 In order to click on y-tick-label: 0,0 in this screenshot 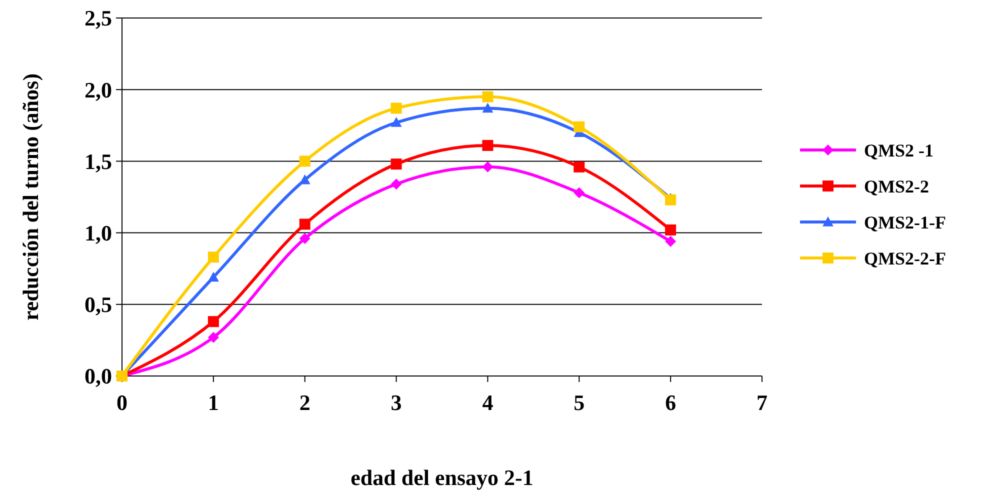, I will do `click(98, 376)`.